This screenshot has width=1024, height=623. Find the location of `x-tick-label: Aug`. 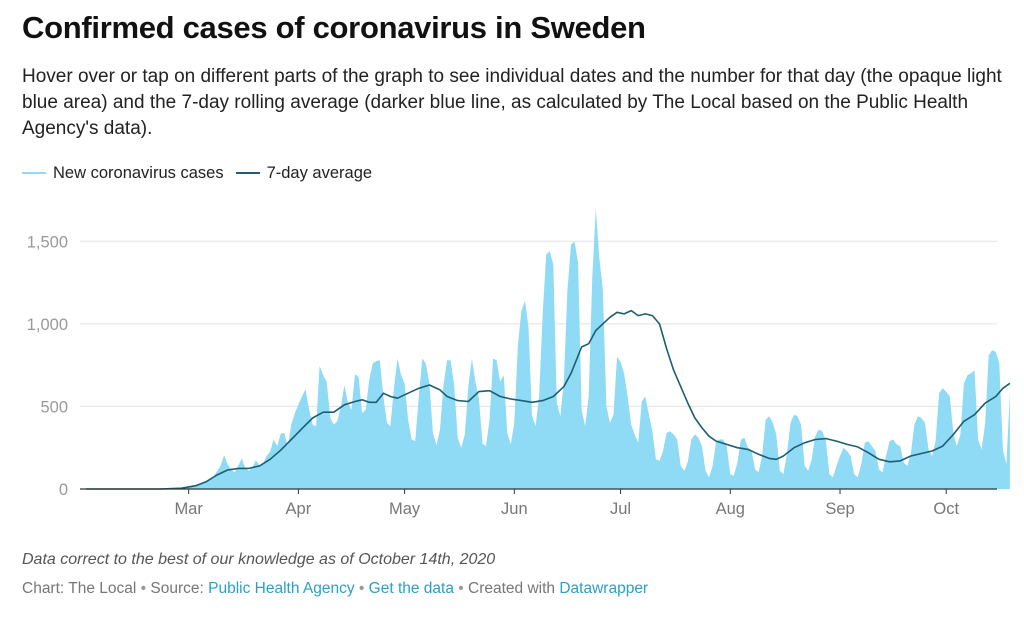

x-tick-label: Aug is located at coordinates (730, 509).